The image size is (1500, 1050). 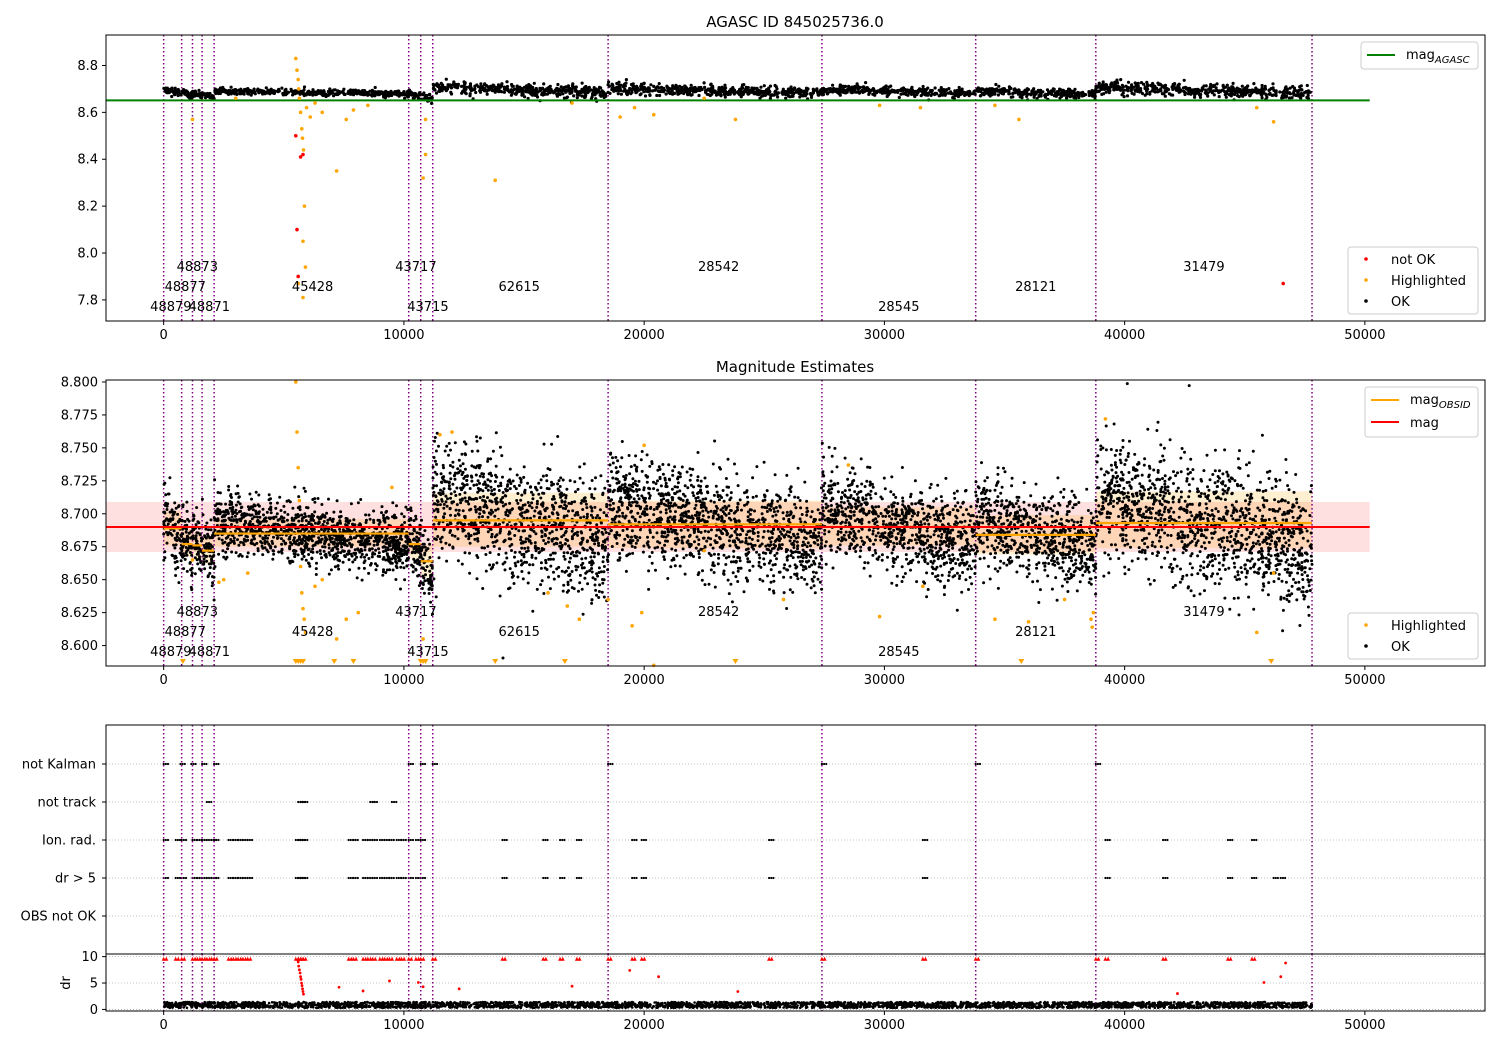 I want to click on magnitude-ytick-label: 8.625, so click(x=79, y=613).